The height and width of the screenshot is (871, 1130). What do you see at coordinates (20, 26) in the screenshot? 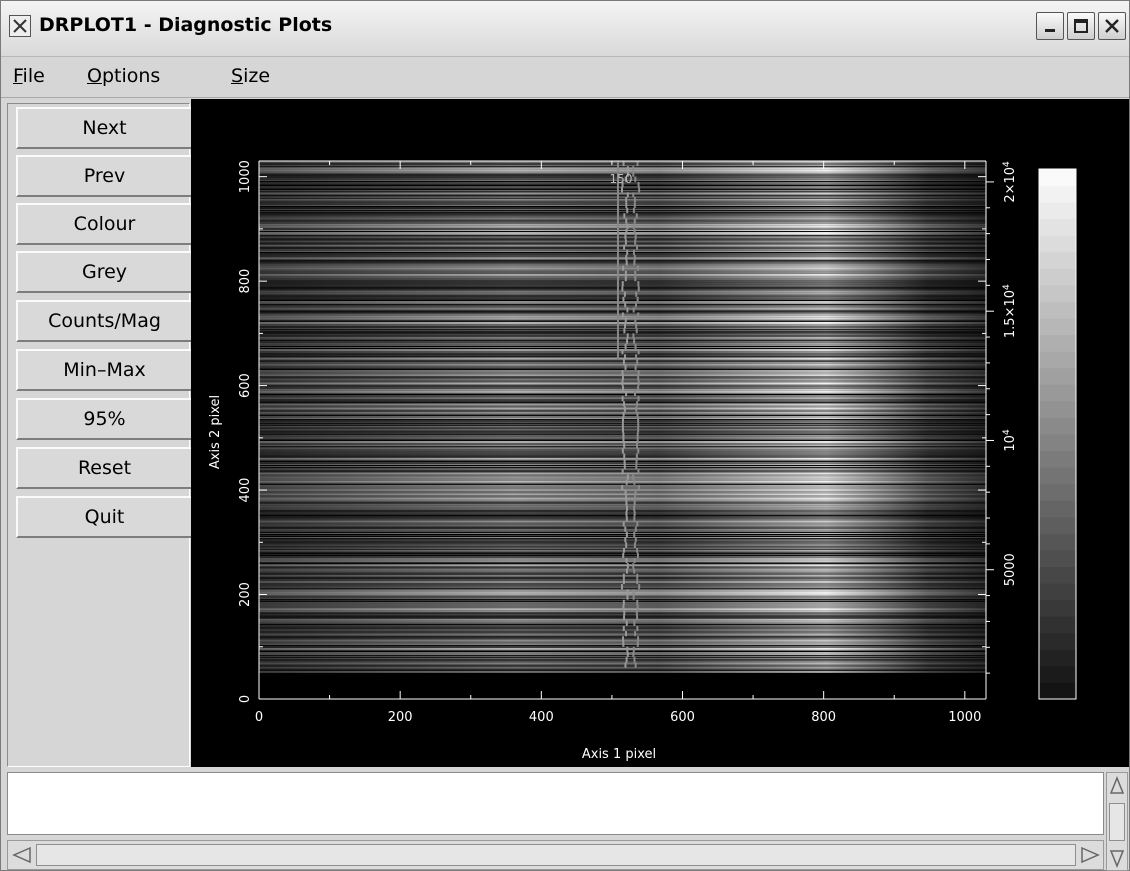
I see `window-menu-icon` at bounding box center [20, 26].